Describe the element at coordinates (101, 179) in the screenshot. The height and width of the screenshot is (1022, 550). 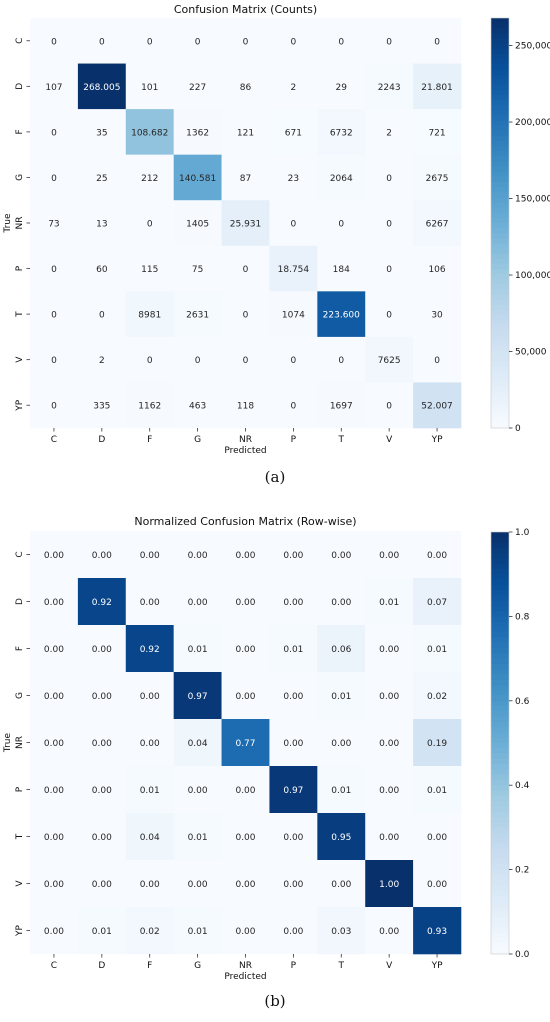
I see `cell-value-label: 25` at that location.